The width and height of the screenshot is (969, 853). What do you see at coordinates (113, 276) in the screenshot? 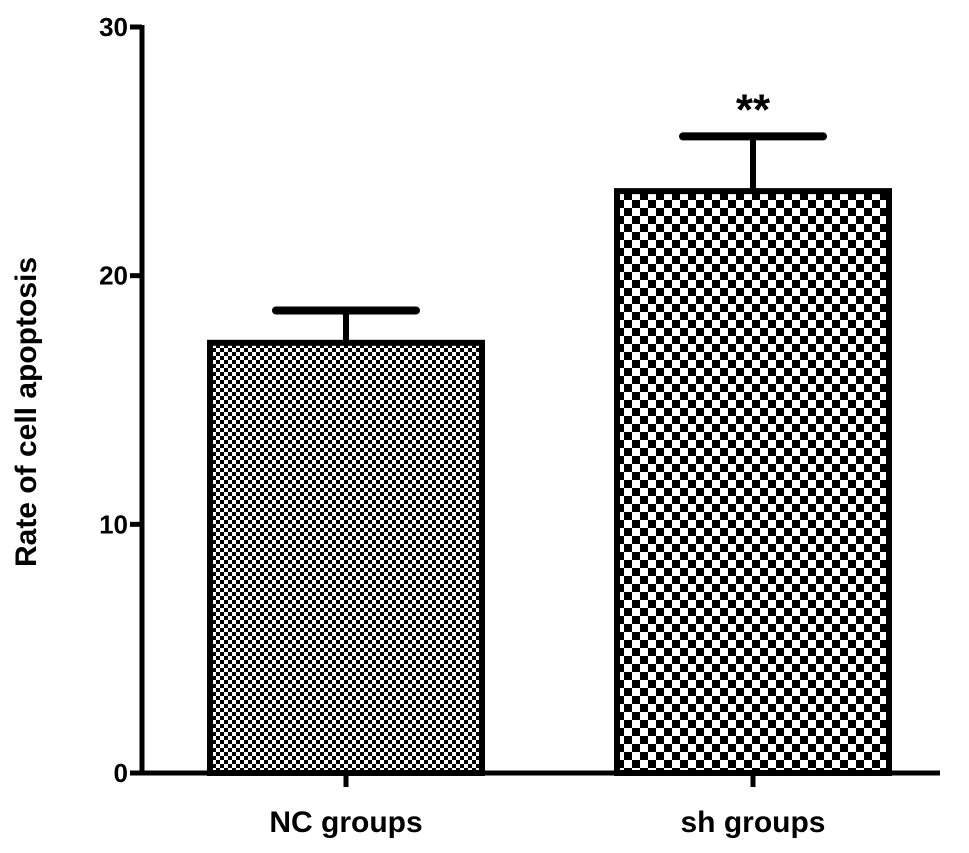
I see `y-tick-label: 20` at bounding box center [113, 276].